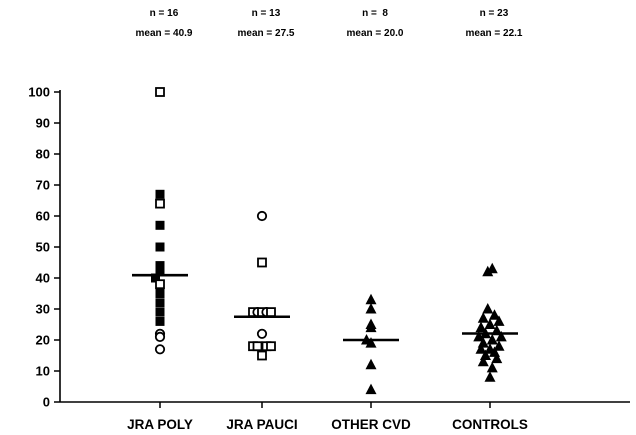  What do you see at coordinates (39, 92) in the screenshot?
I see `y-tick-label: 100` at bounding box center [39, 92].